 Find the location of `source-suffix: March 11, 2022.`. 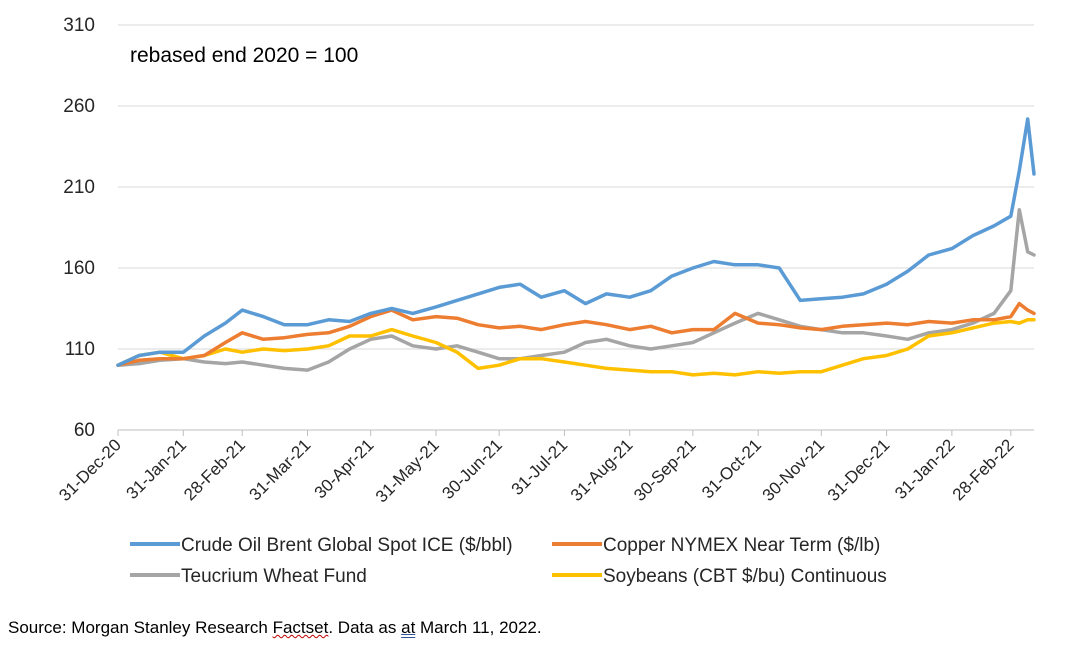

source-suffix: March 11, 2022. is located at coordinates (478, 627).